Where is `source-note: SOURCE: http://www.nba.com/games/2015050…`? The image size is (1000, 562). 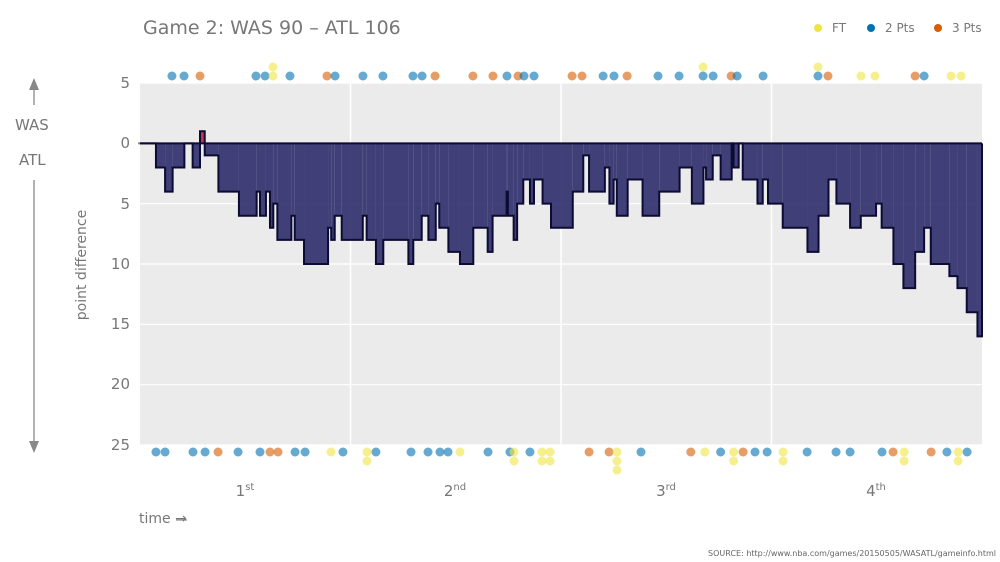 source-note: SOURCE: http://www.nba.com/games/2015050… is located at coordinates (852, 553).